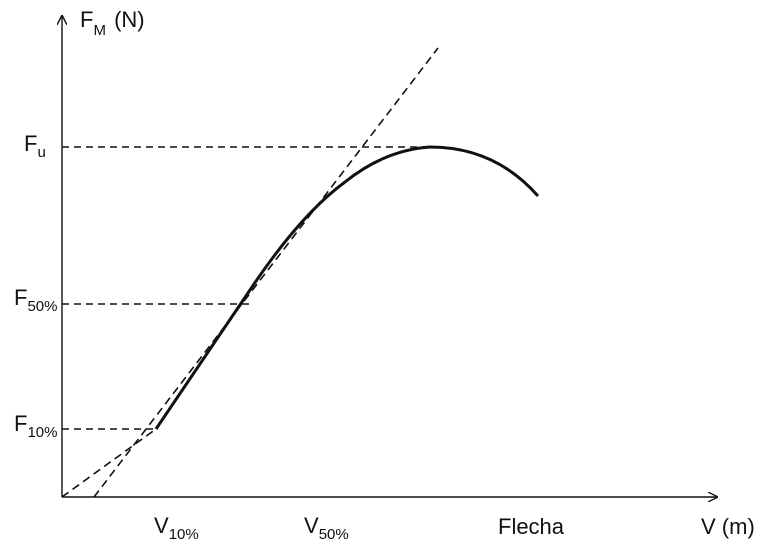 The height and width of the screenshot is (553, 771). Describe the element at coordinates (109, 463) in the screenshot. I see `secant-line` at that location.